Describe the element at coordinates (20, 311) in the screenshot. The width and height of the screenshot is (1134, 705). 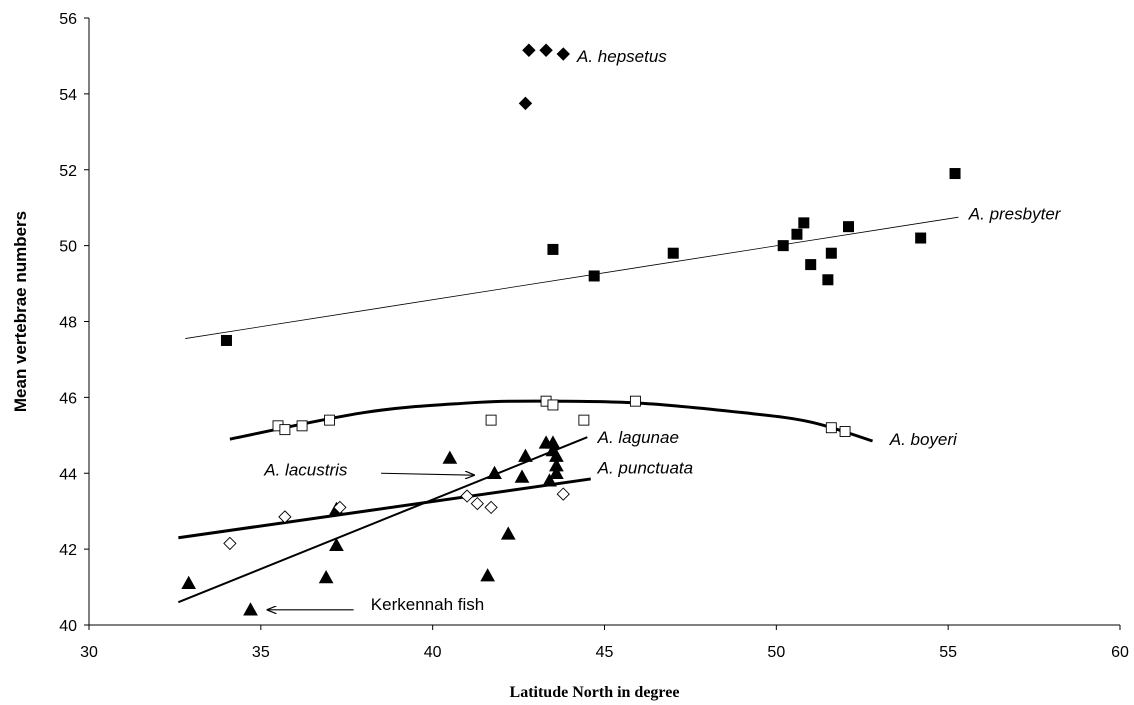
I see `y-axis-label: Mean vertebrae numbers` at that location.